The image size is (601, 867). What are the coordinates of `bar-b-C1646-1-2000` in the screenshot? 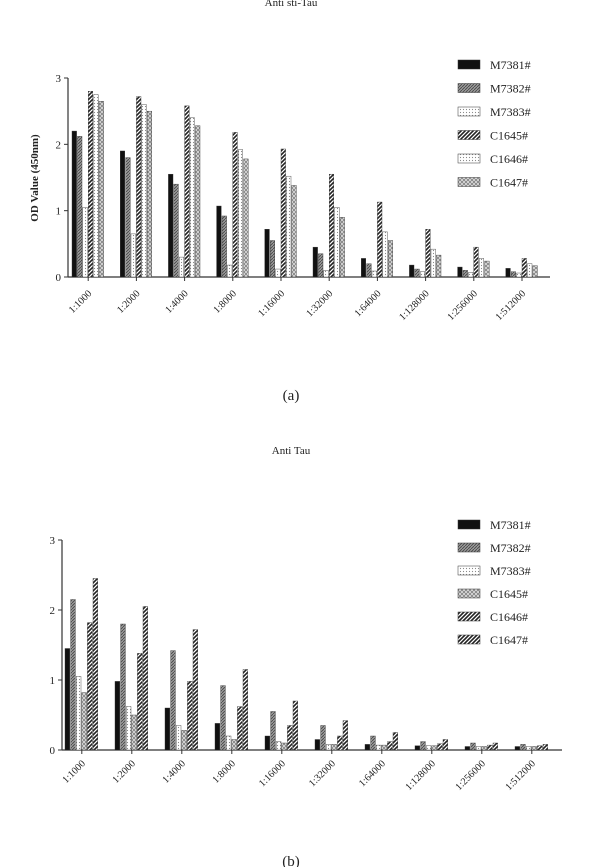 It's located at (139, 701).